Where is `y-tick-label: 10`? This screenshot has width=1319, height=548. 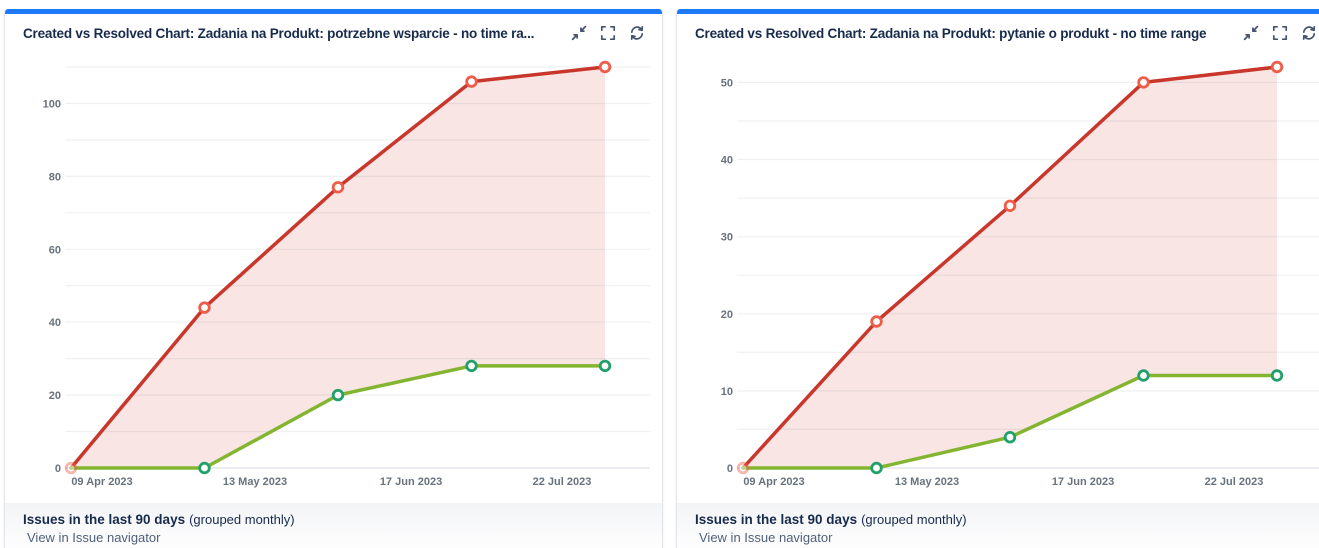
y-tick-label: 10 is located at coordinates (727, 392).